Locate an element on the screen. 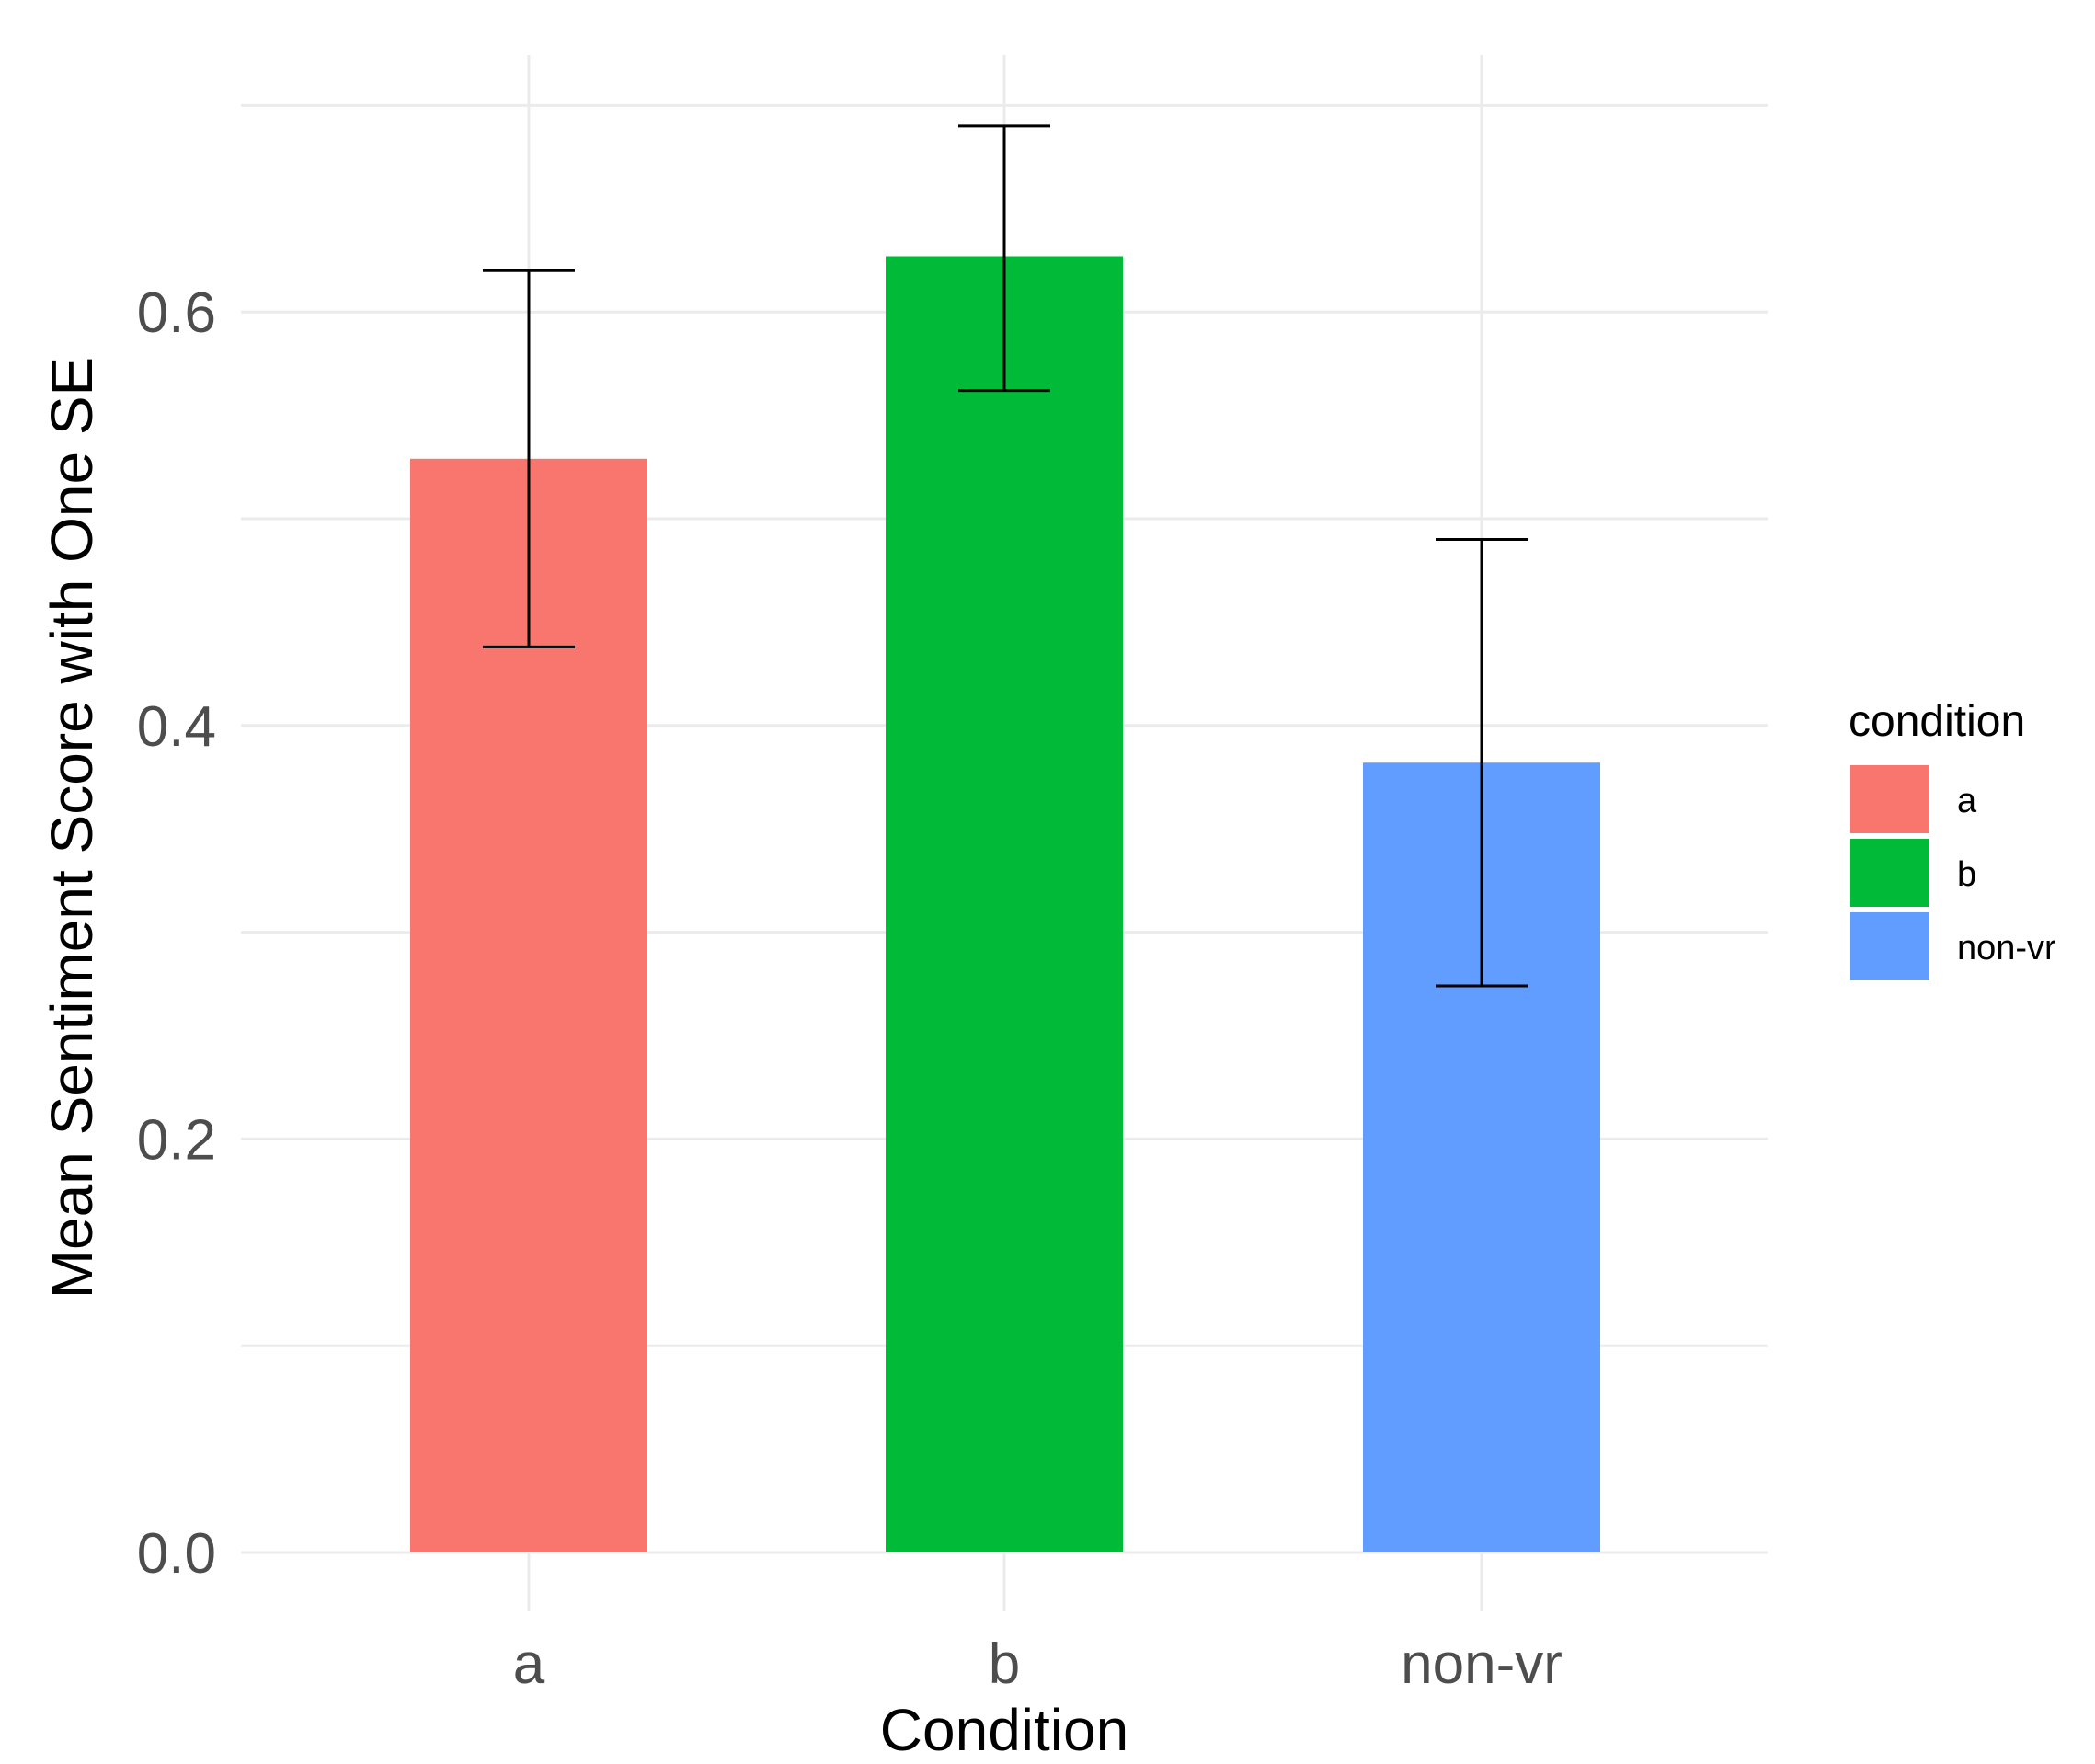 The width and height of the screenshot is (2095, 1764). legend-items: ab non-vr is located at coordinates (1953, 872).